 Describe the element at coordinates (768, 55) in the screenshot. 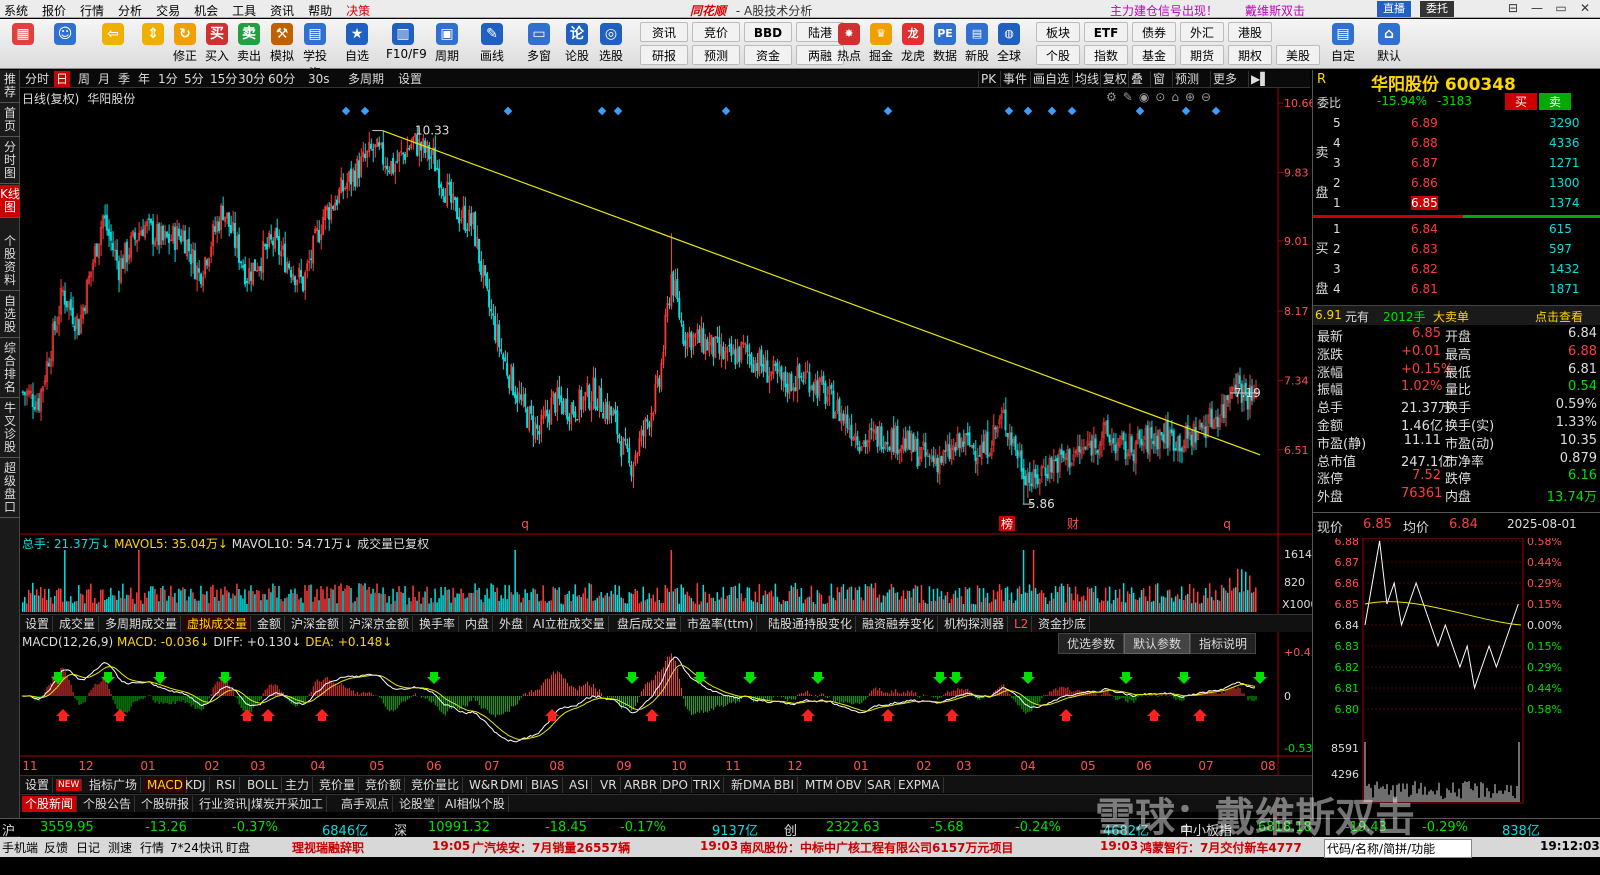

I see `toolbar-grid-button: 资金` at that location.